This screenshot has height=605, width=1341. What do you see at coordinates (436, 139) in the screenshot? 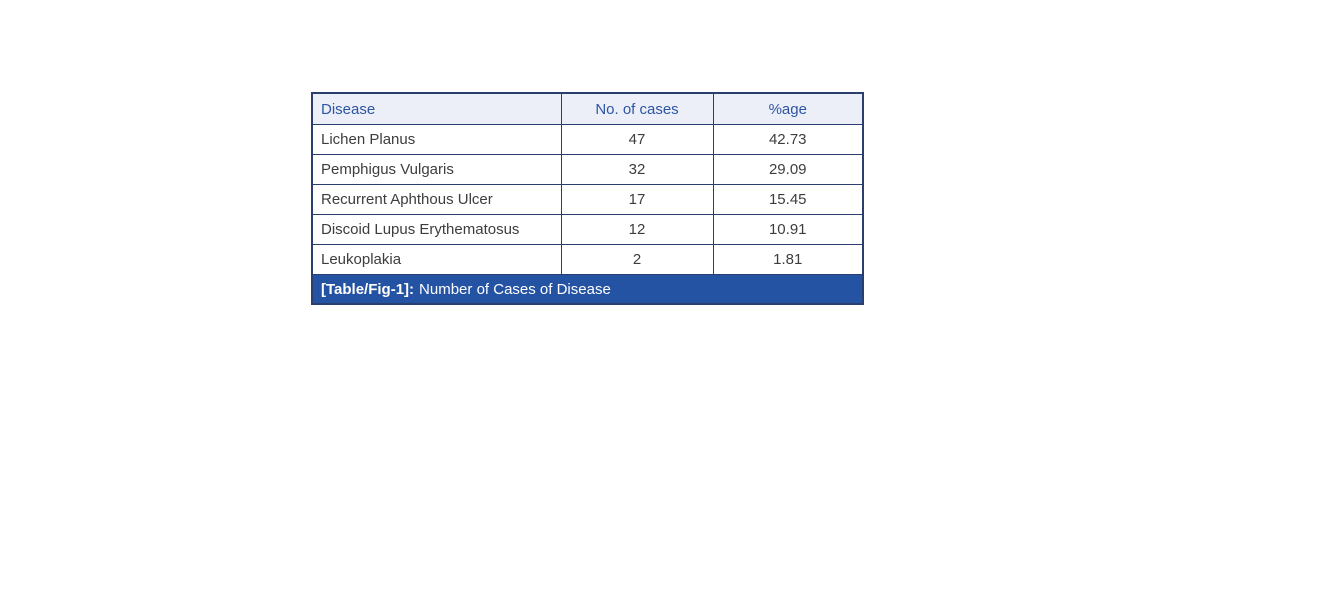
I see `cell-disease: Lichen Planus` at bounding box center [436, 139].